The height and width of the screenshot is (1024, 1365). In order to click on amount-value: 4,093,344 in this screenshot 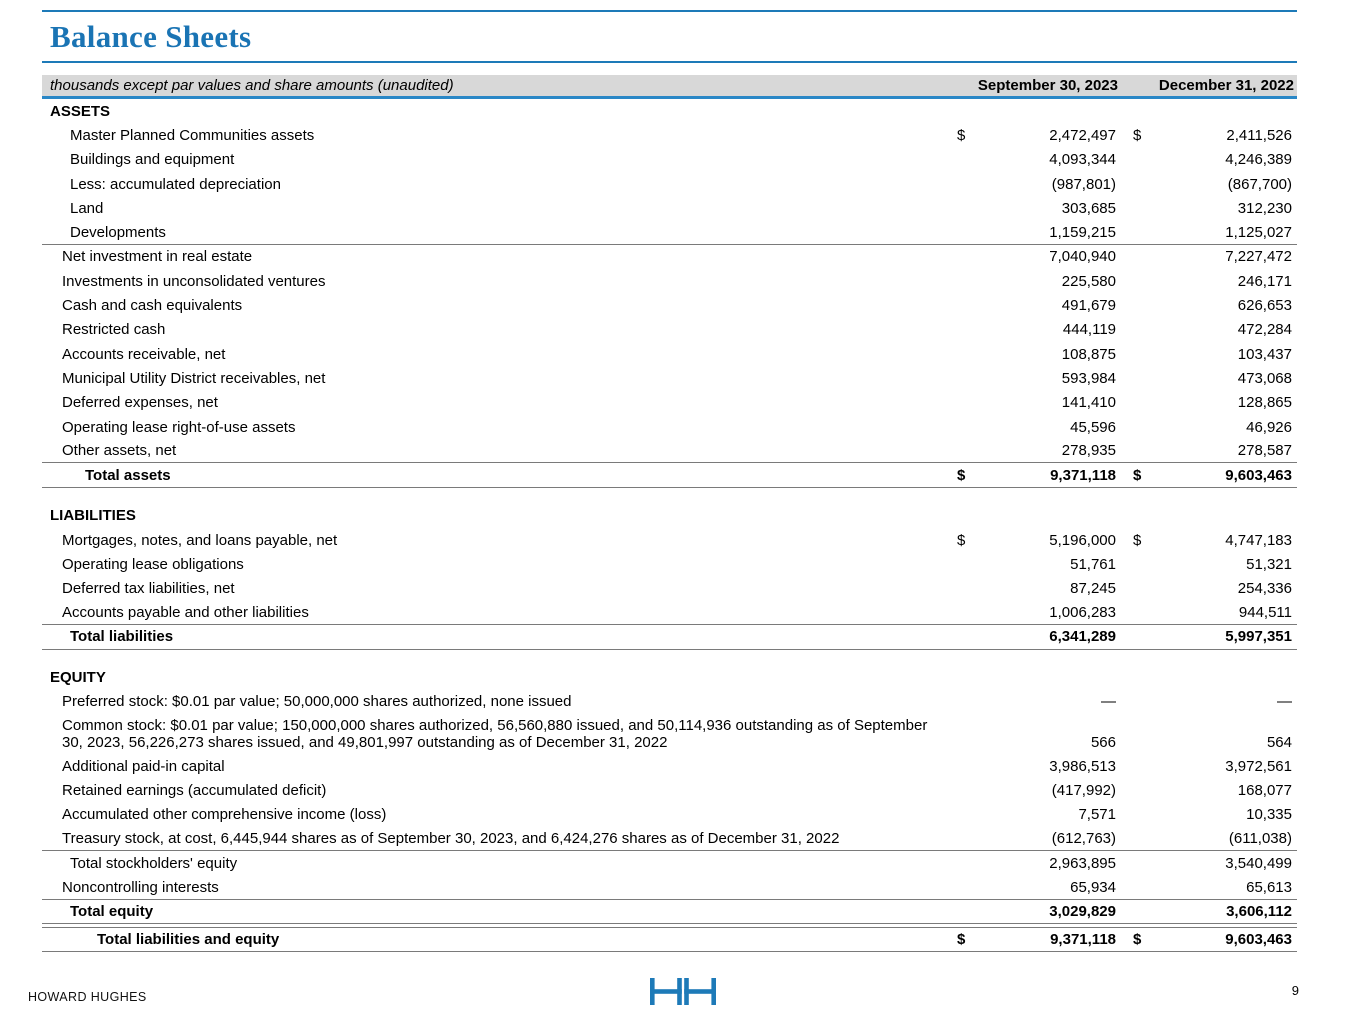, I will do `click(1082, 160)`.